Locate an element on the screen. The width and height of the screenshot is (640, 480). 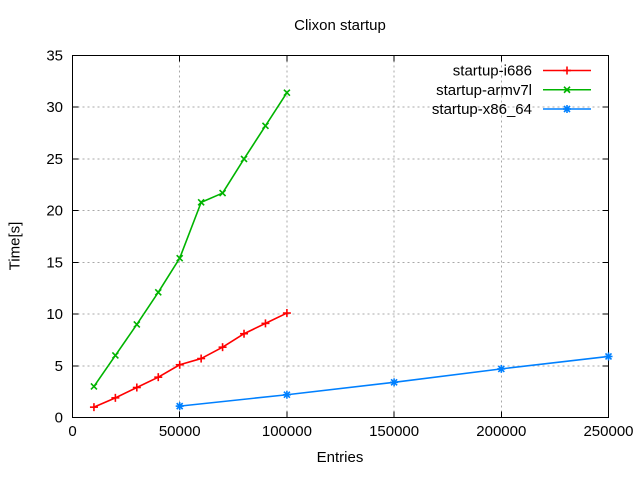
legend-label-startup-armv7l: startup-armv7l is located at coordinates (484, 90).